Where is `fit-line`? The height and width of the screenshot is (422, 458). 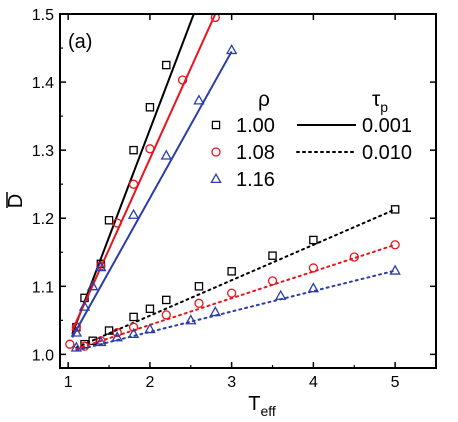 fit-line is located at coordinates (236, 310).